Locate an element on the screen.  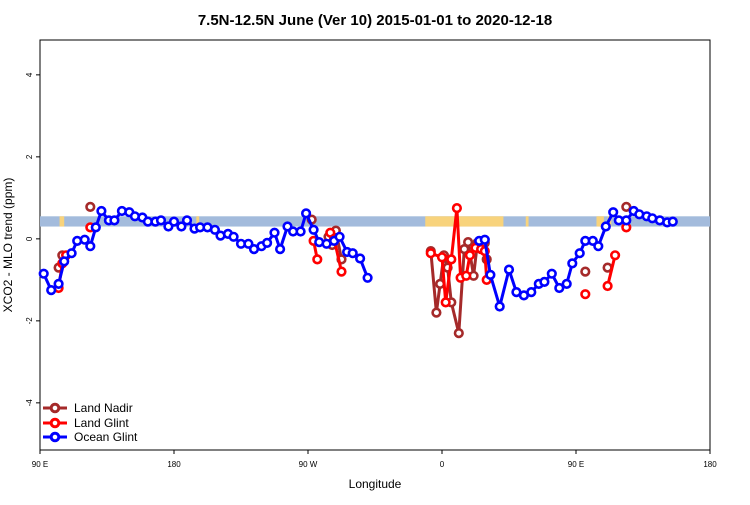
y-tick-label: -2 is located at coordinates (29, 321).